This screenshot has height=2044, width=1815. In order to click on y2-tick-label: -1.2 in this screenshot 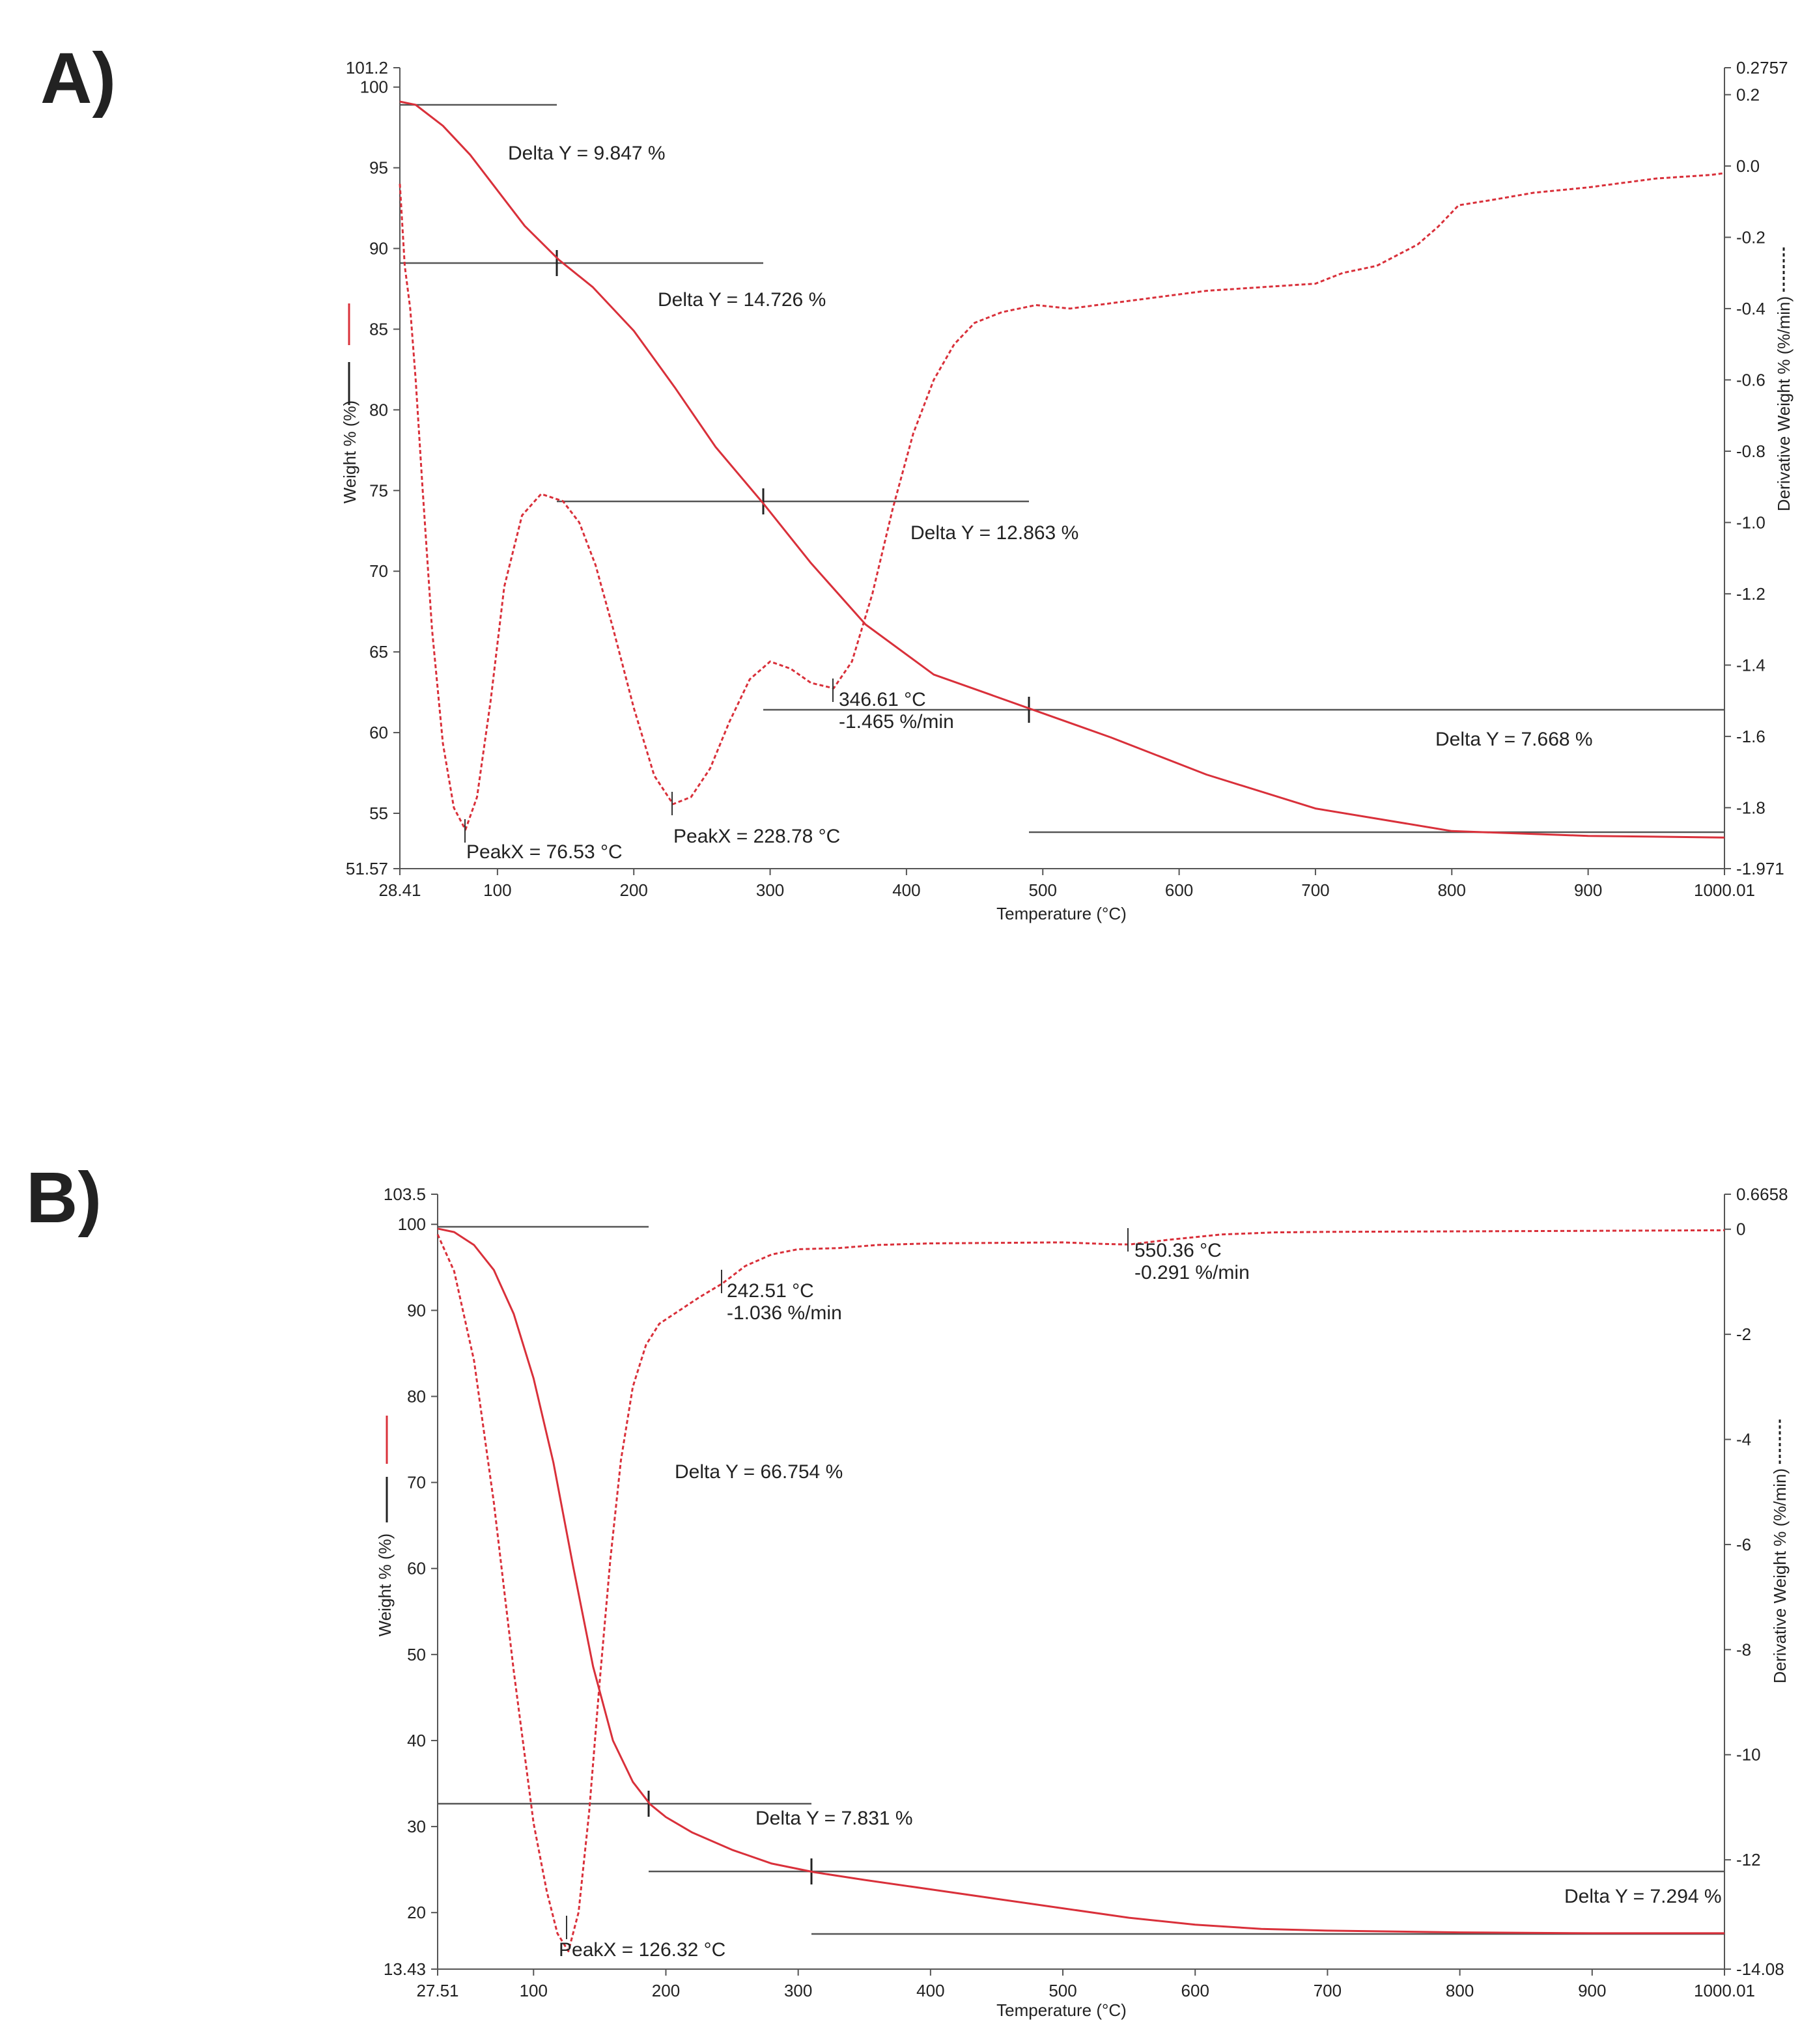, I will do `click(1751, 594)`.